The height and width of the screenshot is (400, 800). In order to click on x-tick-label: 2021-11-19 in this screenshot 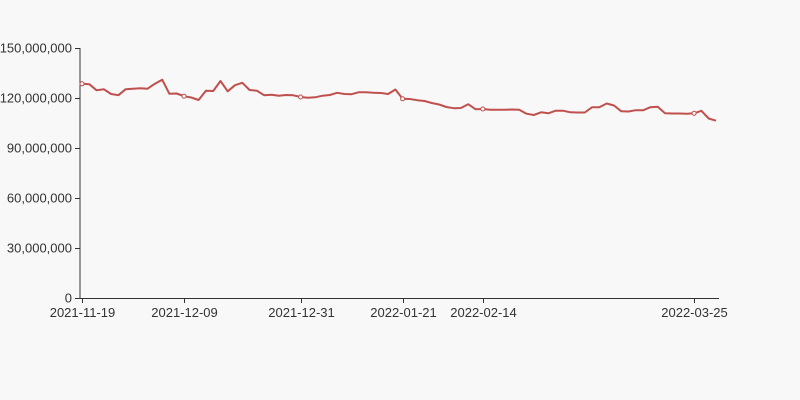, I will do `click(83, 312)`.